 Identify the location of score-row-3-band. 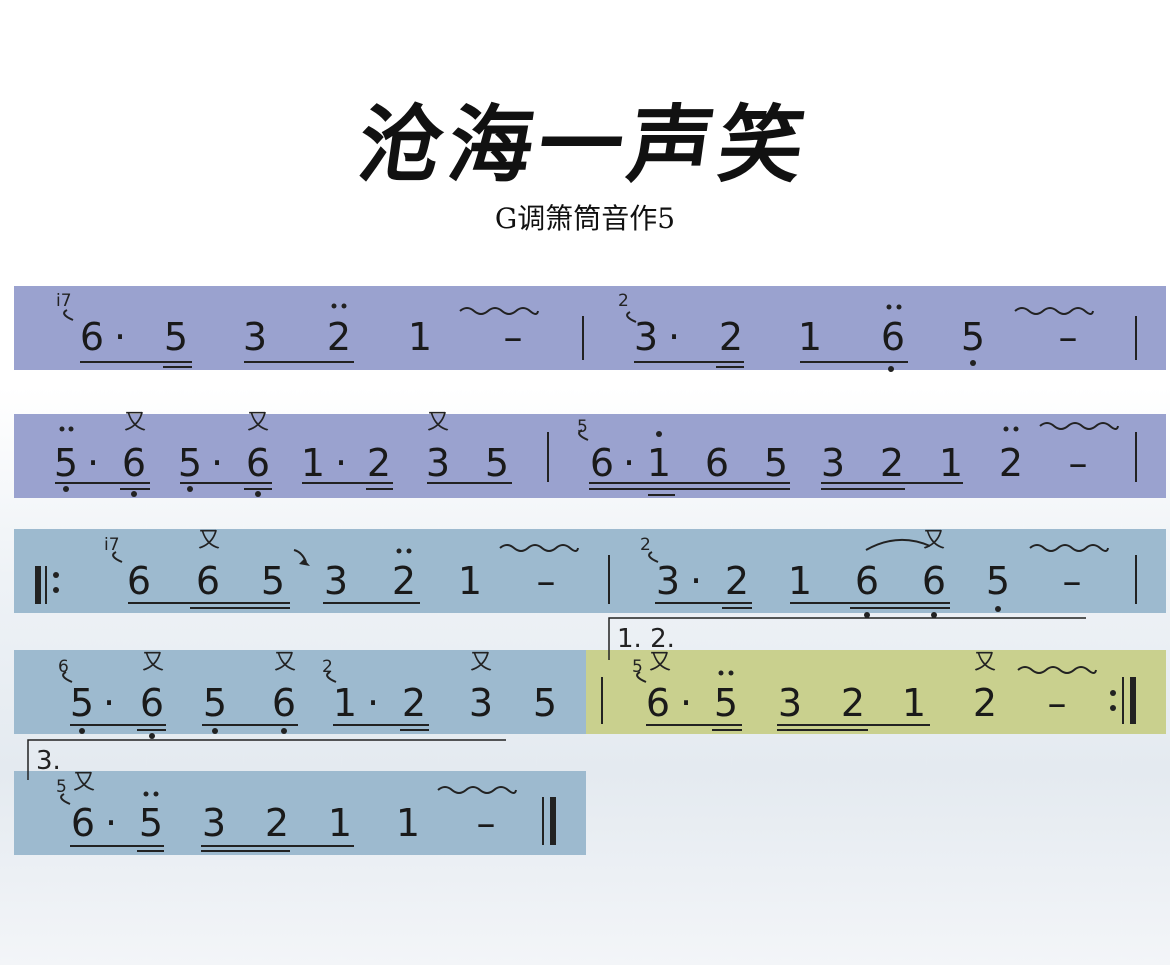
(590, 571).